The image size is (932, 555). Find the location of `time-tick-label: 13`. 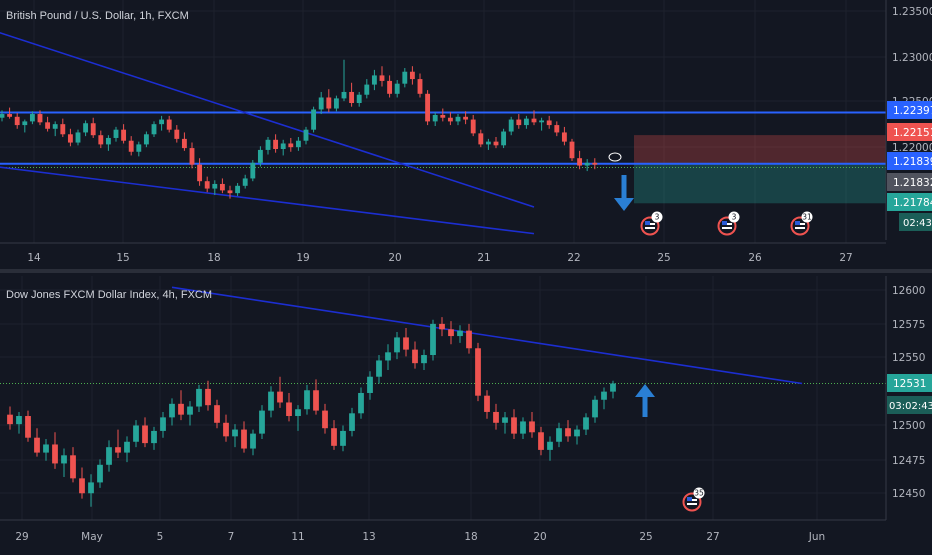

time-tick-label: 13 is located at coordinates (368, 537).